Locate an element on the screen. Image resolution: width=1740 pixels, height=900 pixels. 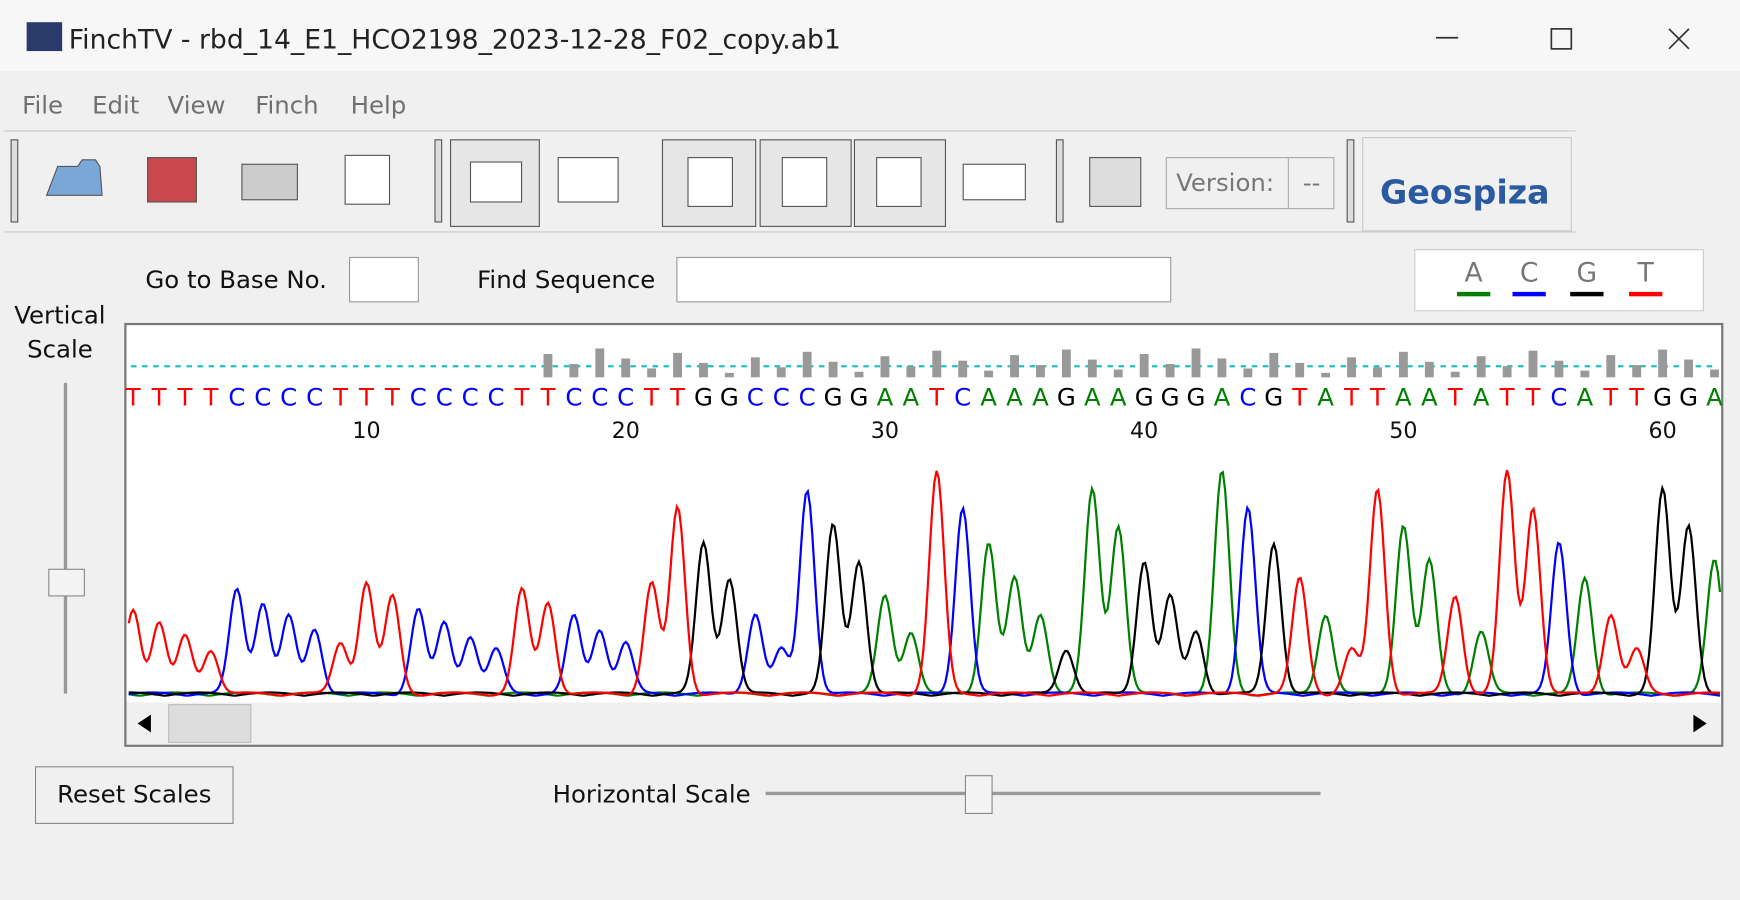
reset-button is located at coordinates (134, 795).